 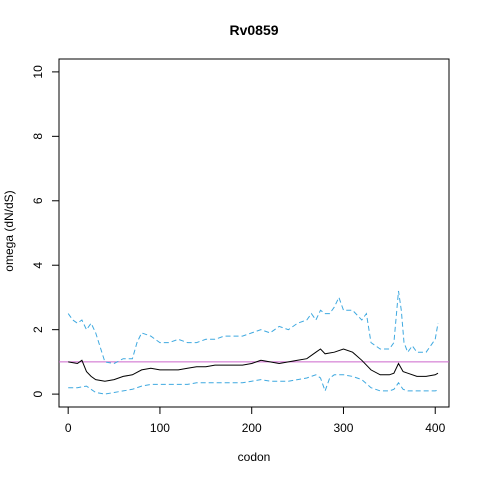 I want to click on omega-line, so click(x=253, y=365).